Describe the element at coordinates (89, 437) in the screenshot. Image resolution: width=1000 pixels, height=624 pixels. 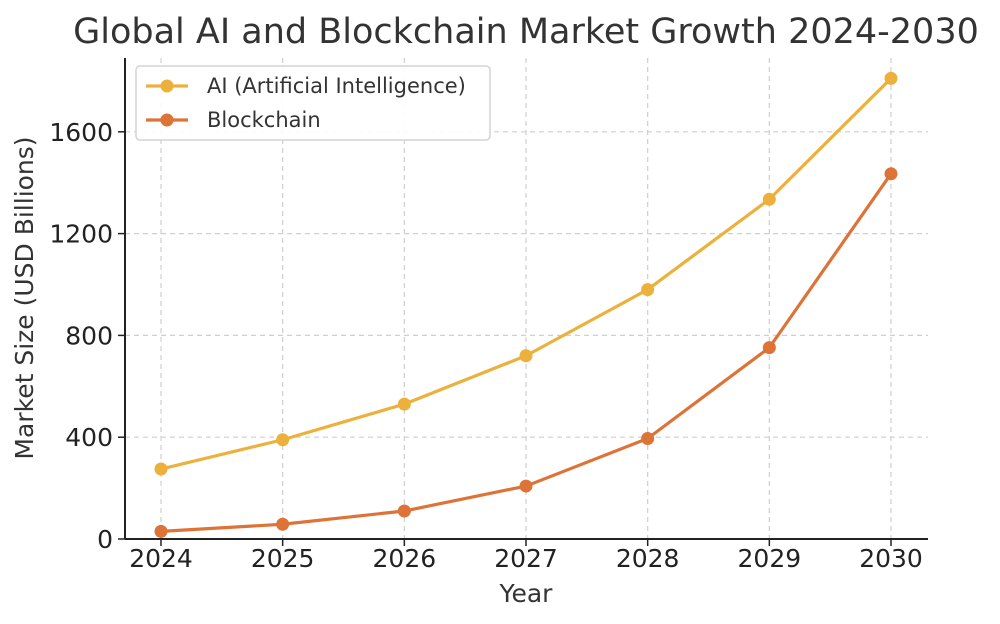
I see `y-tick-label: 400` at that location.